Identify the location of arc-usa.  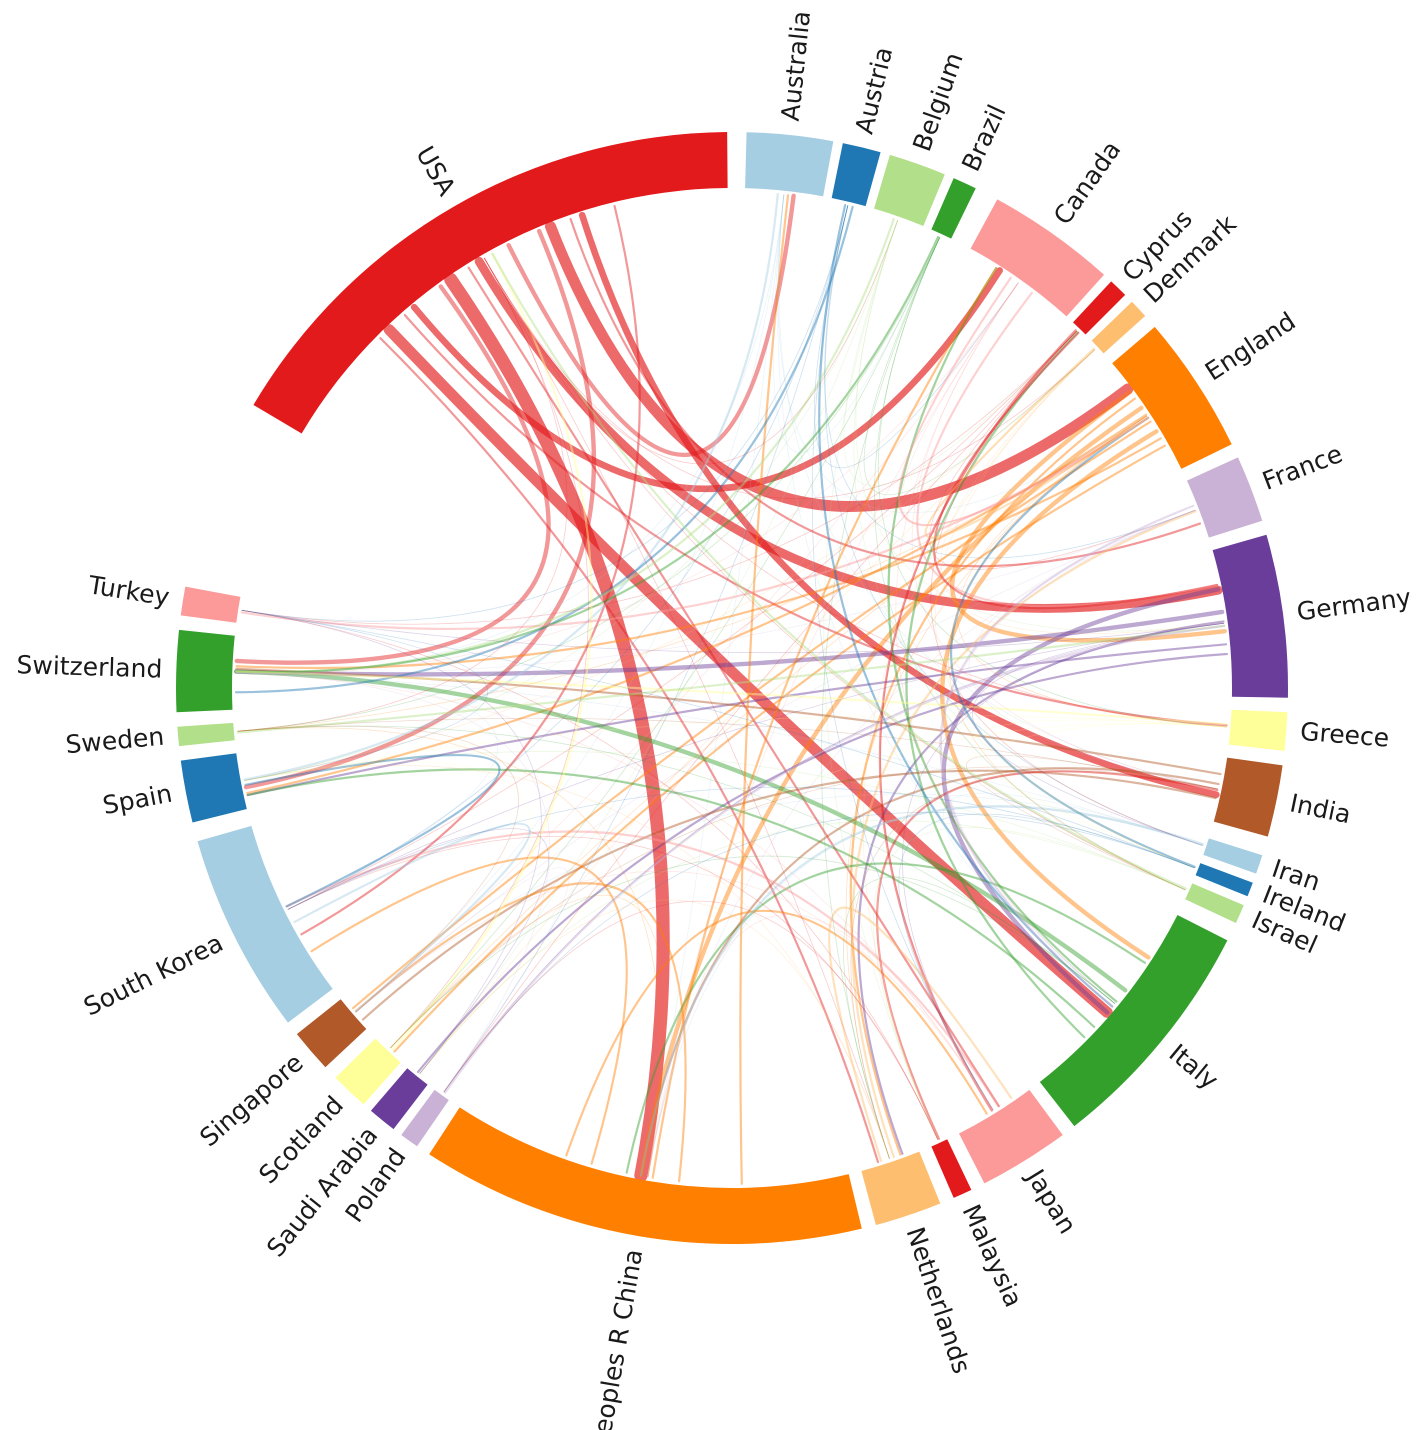
(490, 283).